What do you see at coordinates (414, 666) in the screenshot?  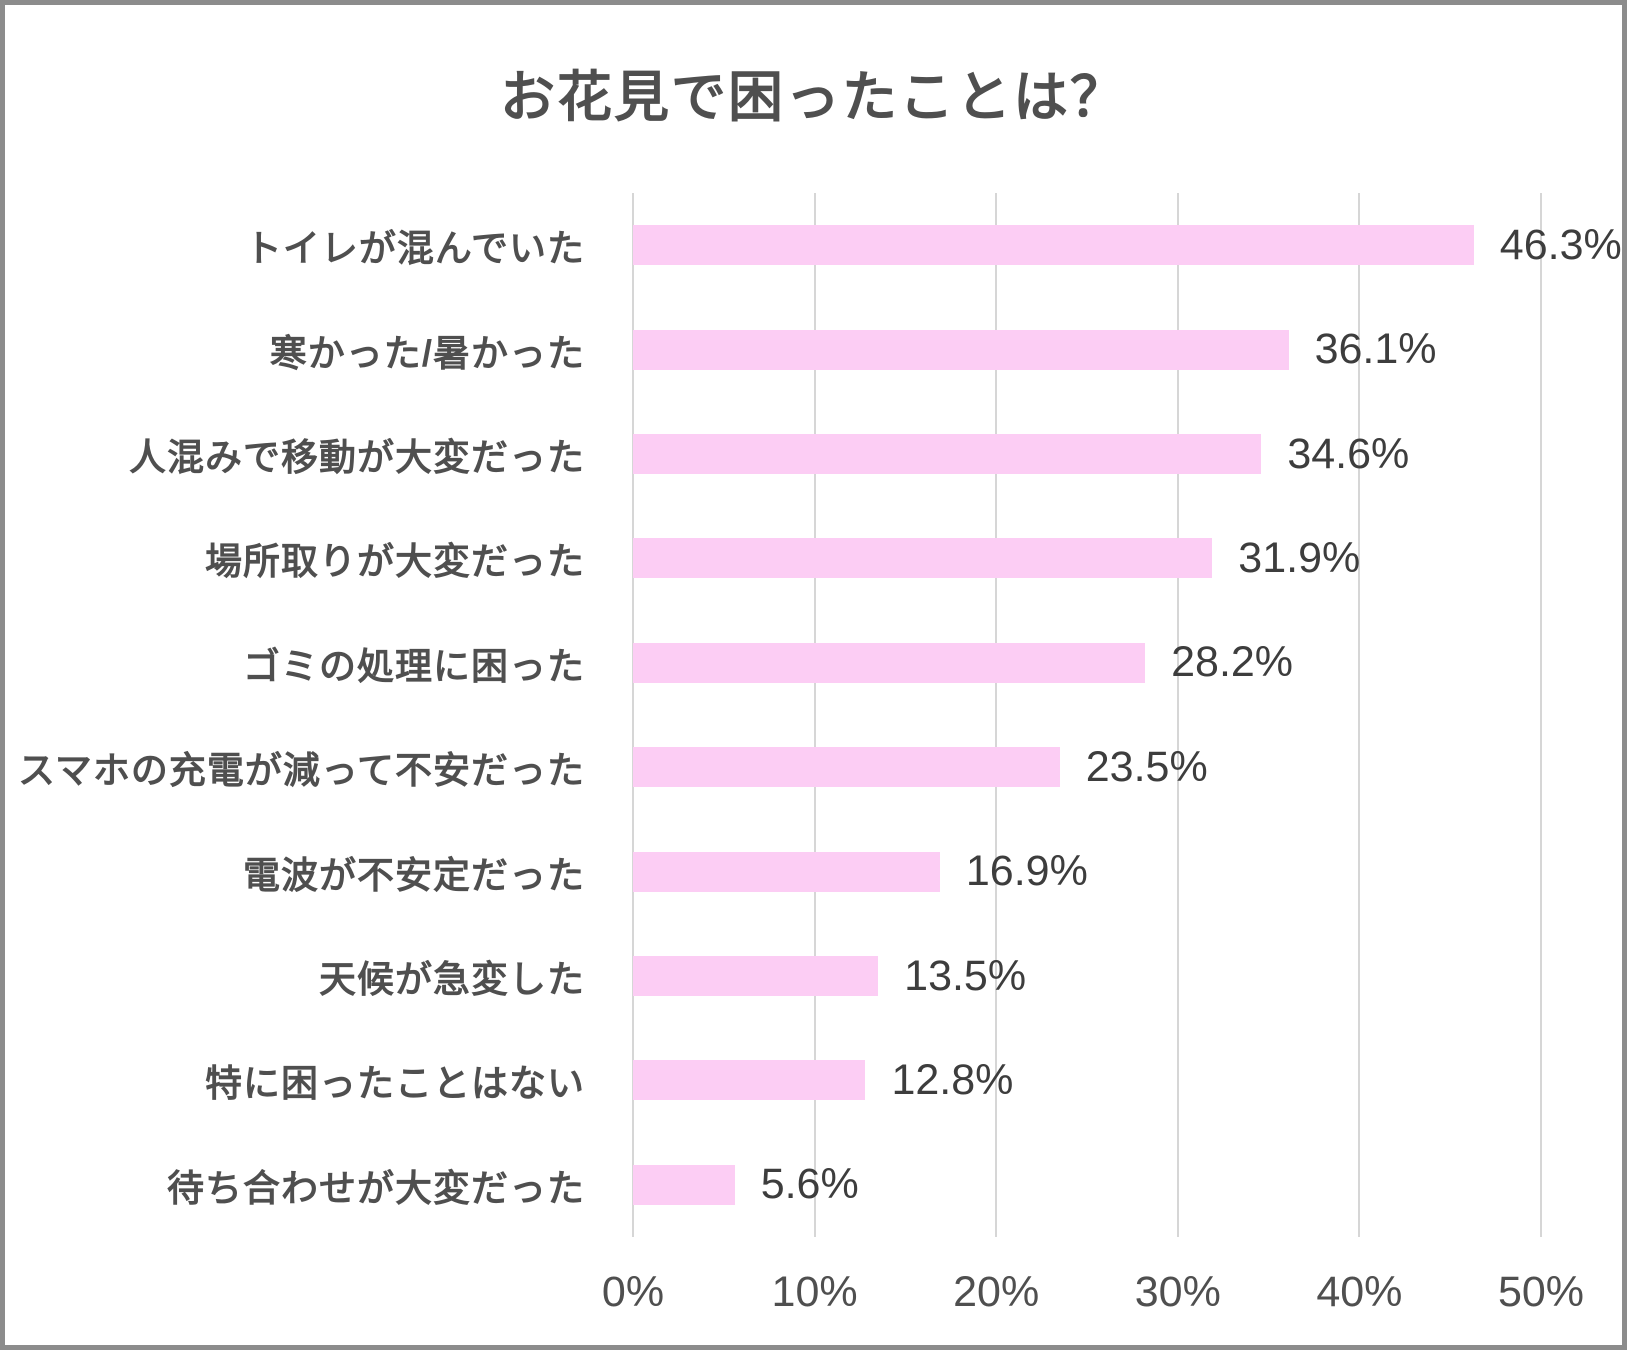 I see `category-label: ゴミの処理に困った` at bounding box center [414, 666].